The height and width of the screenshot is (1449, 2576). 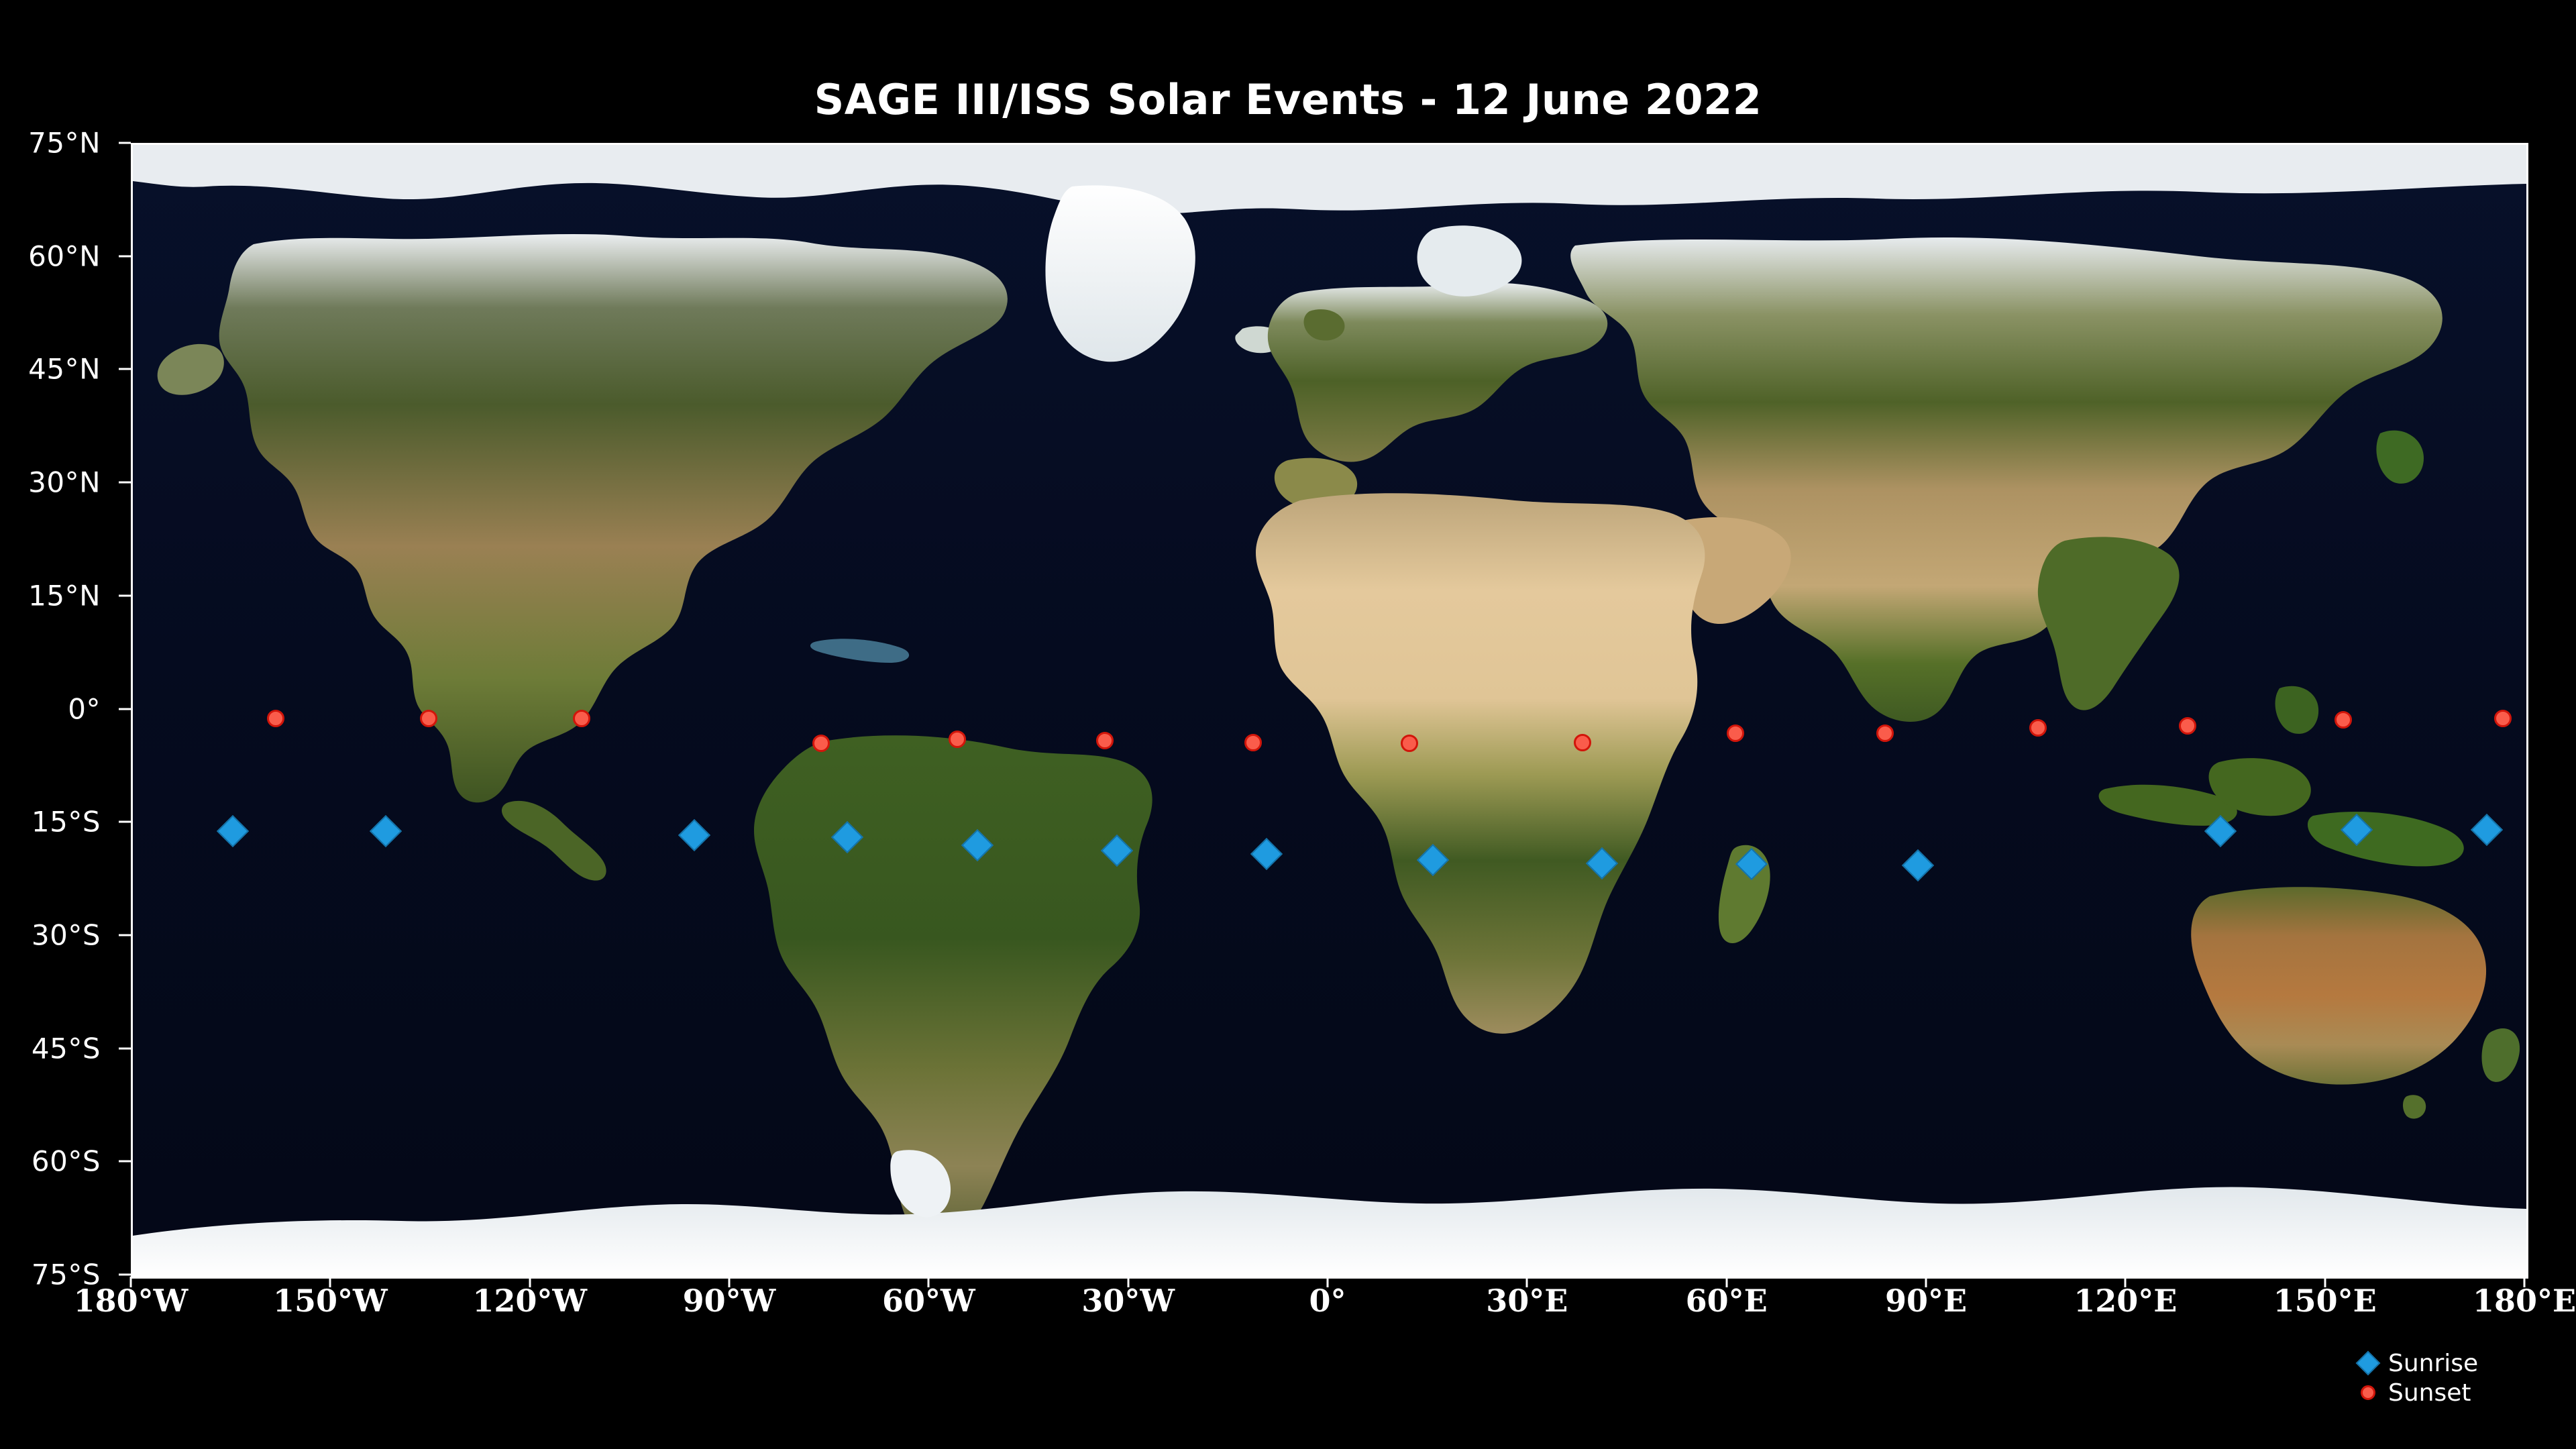 What do you see at coordinates (64, 369) in the screenshot?
I see `y-tick-label: 45°N` at bounding box center [64, 369].